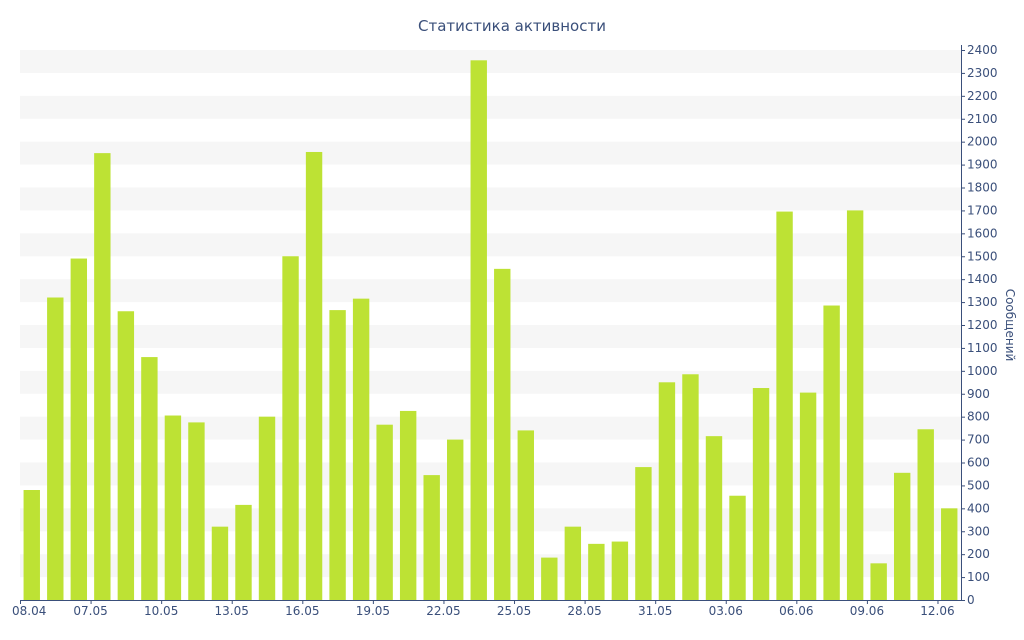  Describe the element at coordinates (982, 96) in the screenshot. I see `y-tick-label: 2200` at that location.